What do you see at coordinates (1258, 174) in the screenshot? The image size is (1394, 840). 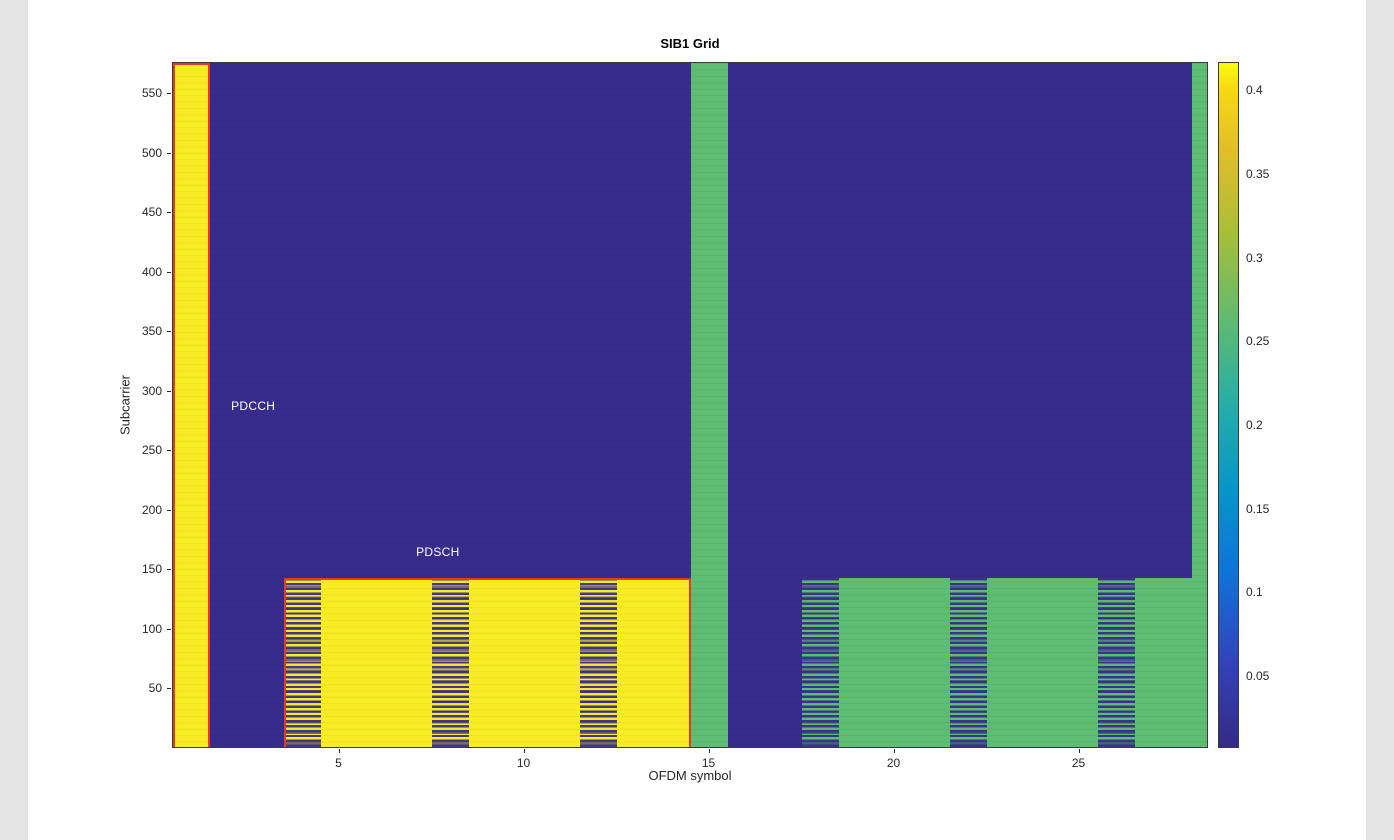 I see `colorbar-tick-label: 0.35` at bounding box center [1258, 174].